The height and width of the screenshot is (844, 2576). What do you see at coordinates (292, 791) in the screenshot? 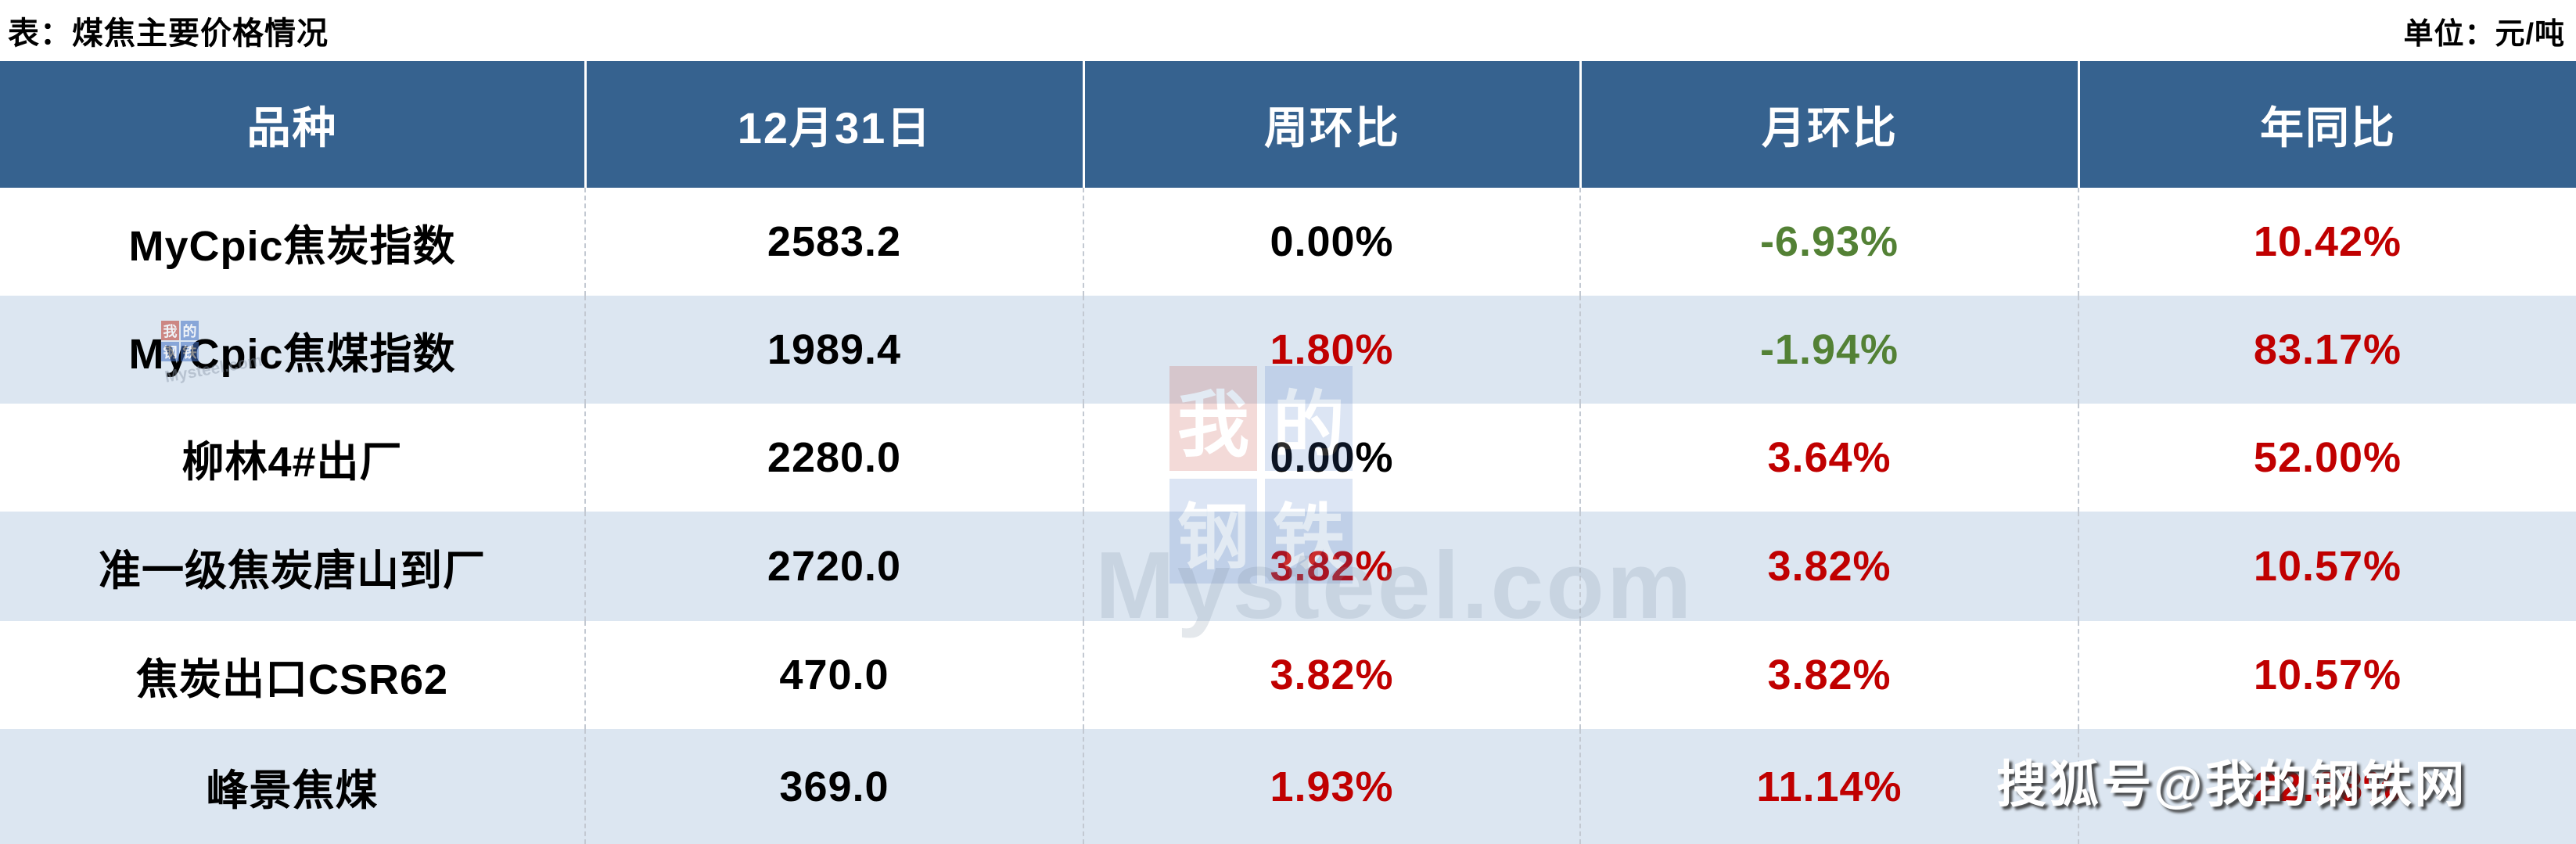
I see `cell-variety: 峰景焦煤` at bounding box center [292, 791].